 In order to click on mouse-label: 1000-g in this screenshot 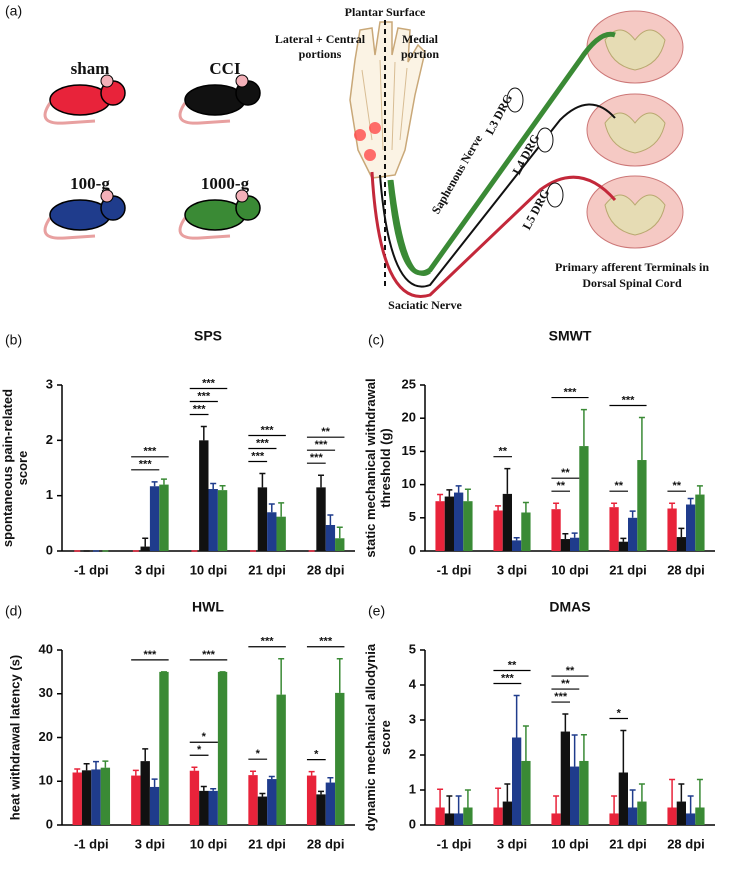, I will do `click(225, 183)`.